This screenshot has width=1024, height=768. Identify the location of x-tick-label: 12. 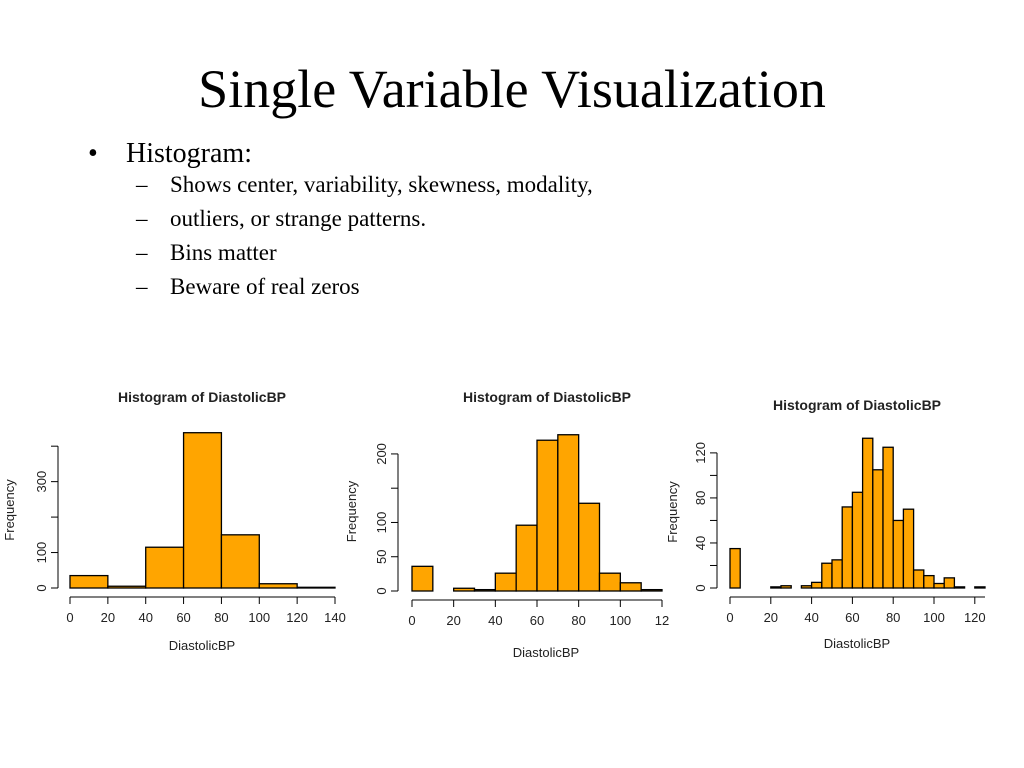
(662, 620).